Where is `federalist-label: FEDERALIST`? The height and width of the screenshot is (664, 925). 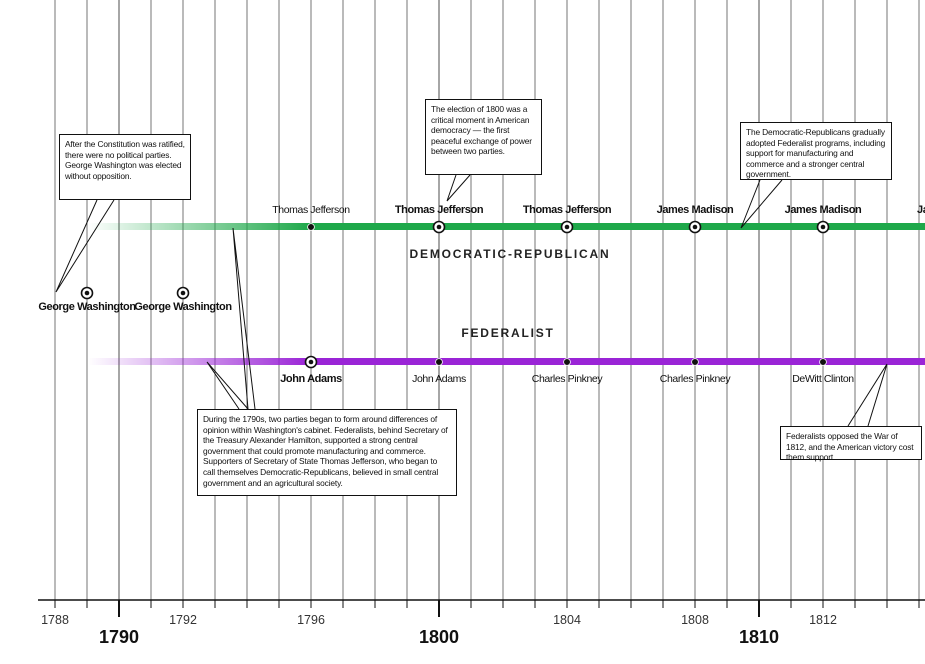
federalist-label: FEDERALIST is located at coordinates (507, 333).